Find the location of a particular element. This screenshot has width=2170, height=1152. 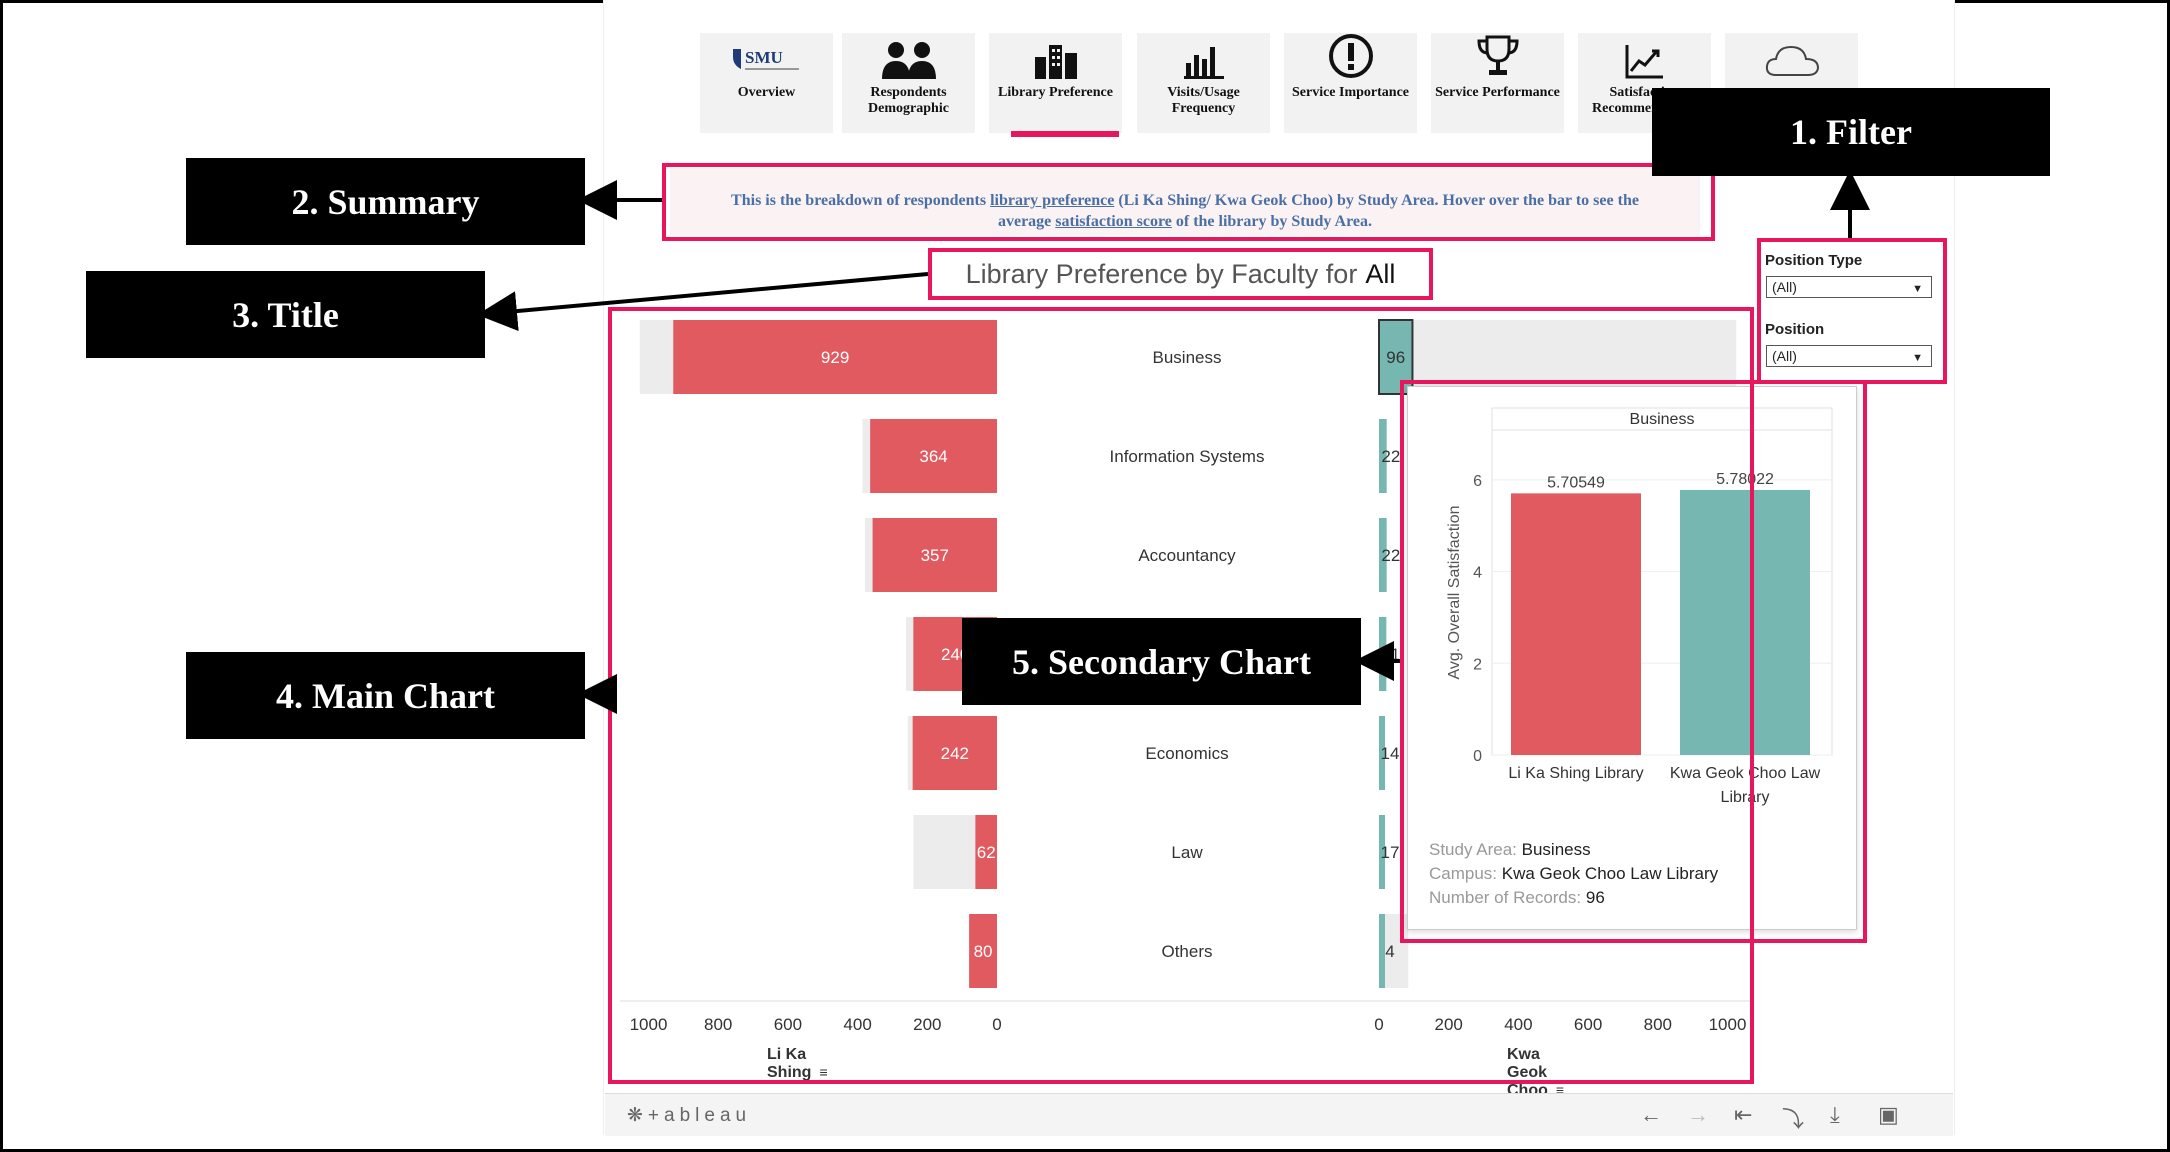

revert-icon: ⇤ is located at coordinates (1743, 1114).